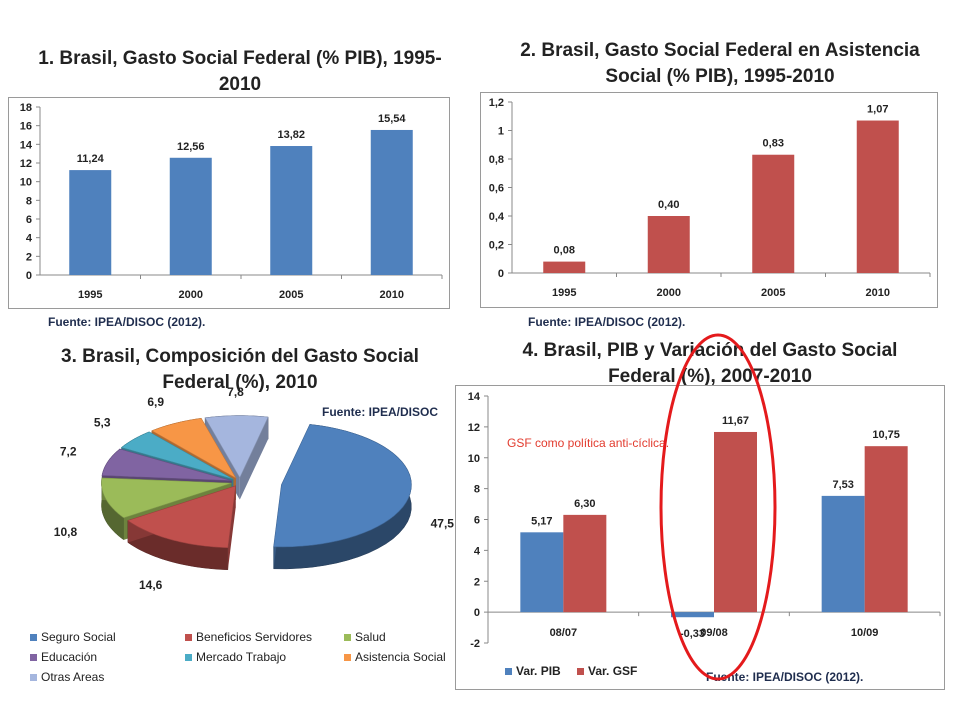 The image size is (960, 720). What do you see at coordinates (714, 633) in the screenshot?
I see `chart4-x-tick-label: 09/08` at bounding box center [714, 633].